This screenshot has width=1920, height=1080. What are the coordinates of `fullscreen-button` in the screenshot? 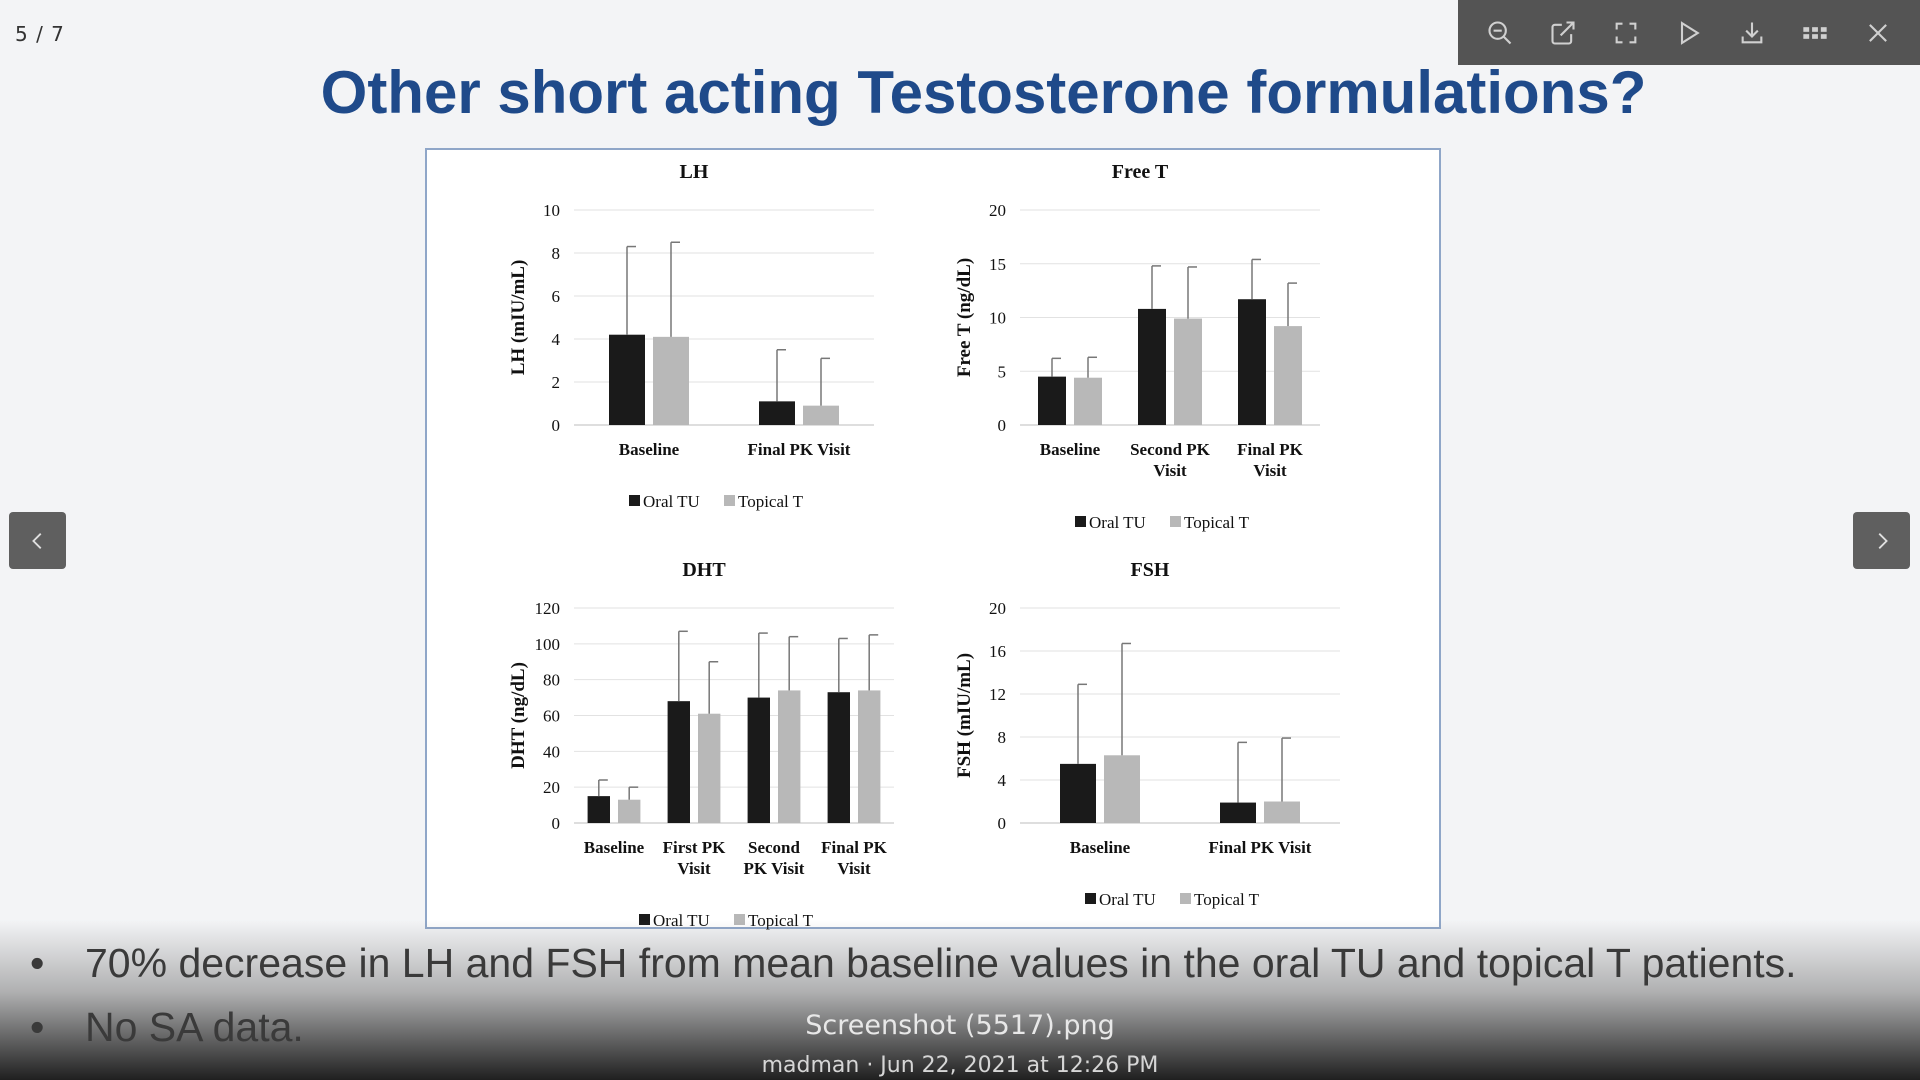 It's located at (1626, 33).